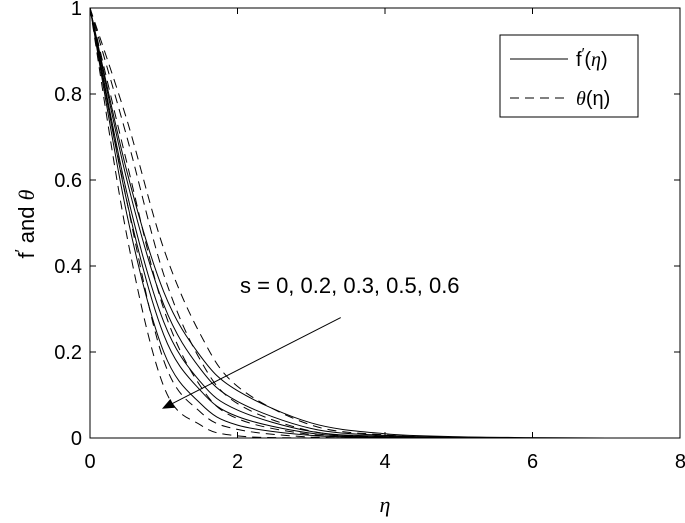 The image size is (685, 523). I want to click on x-tick-label: 2, so click(237, 462).